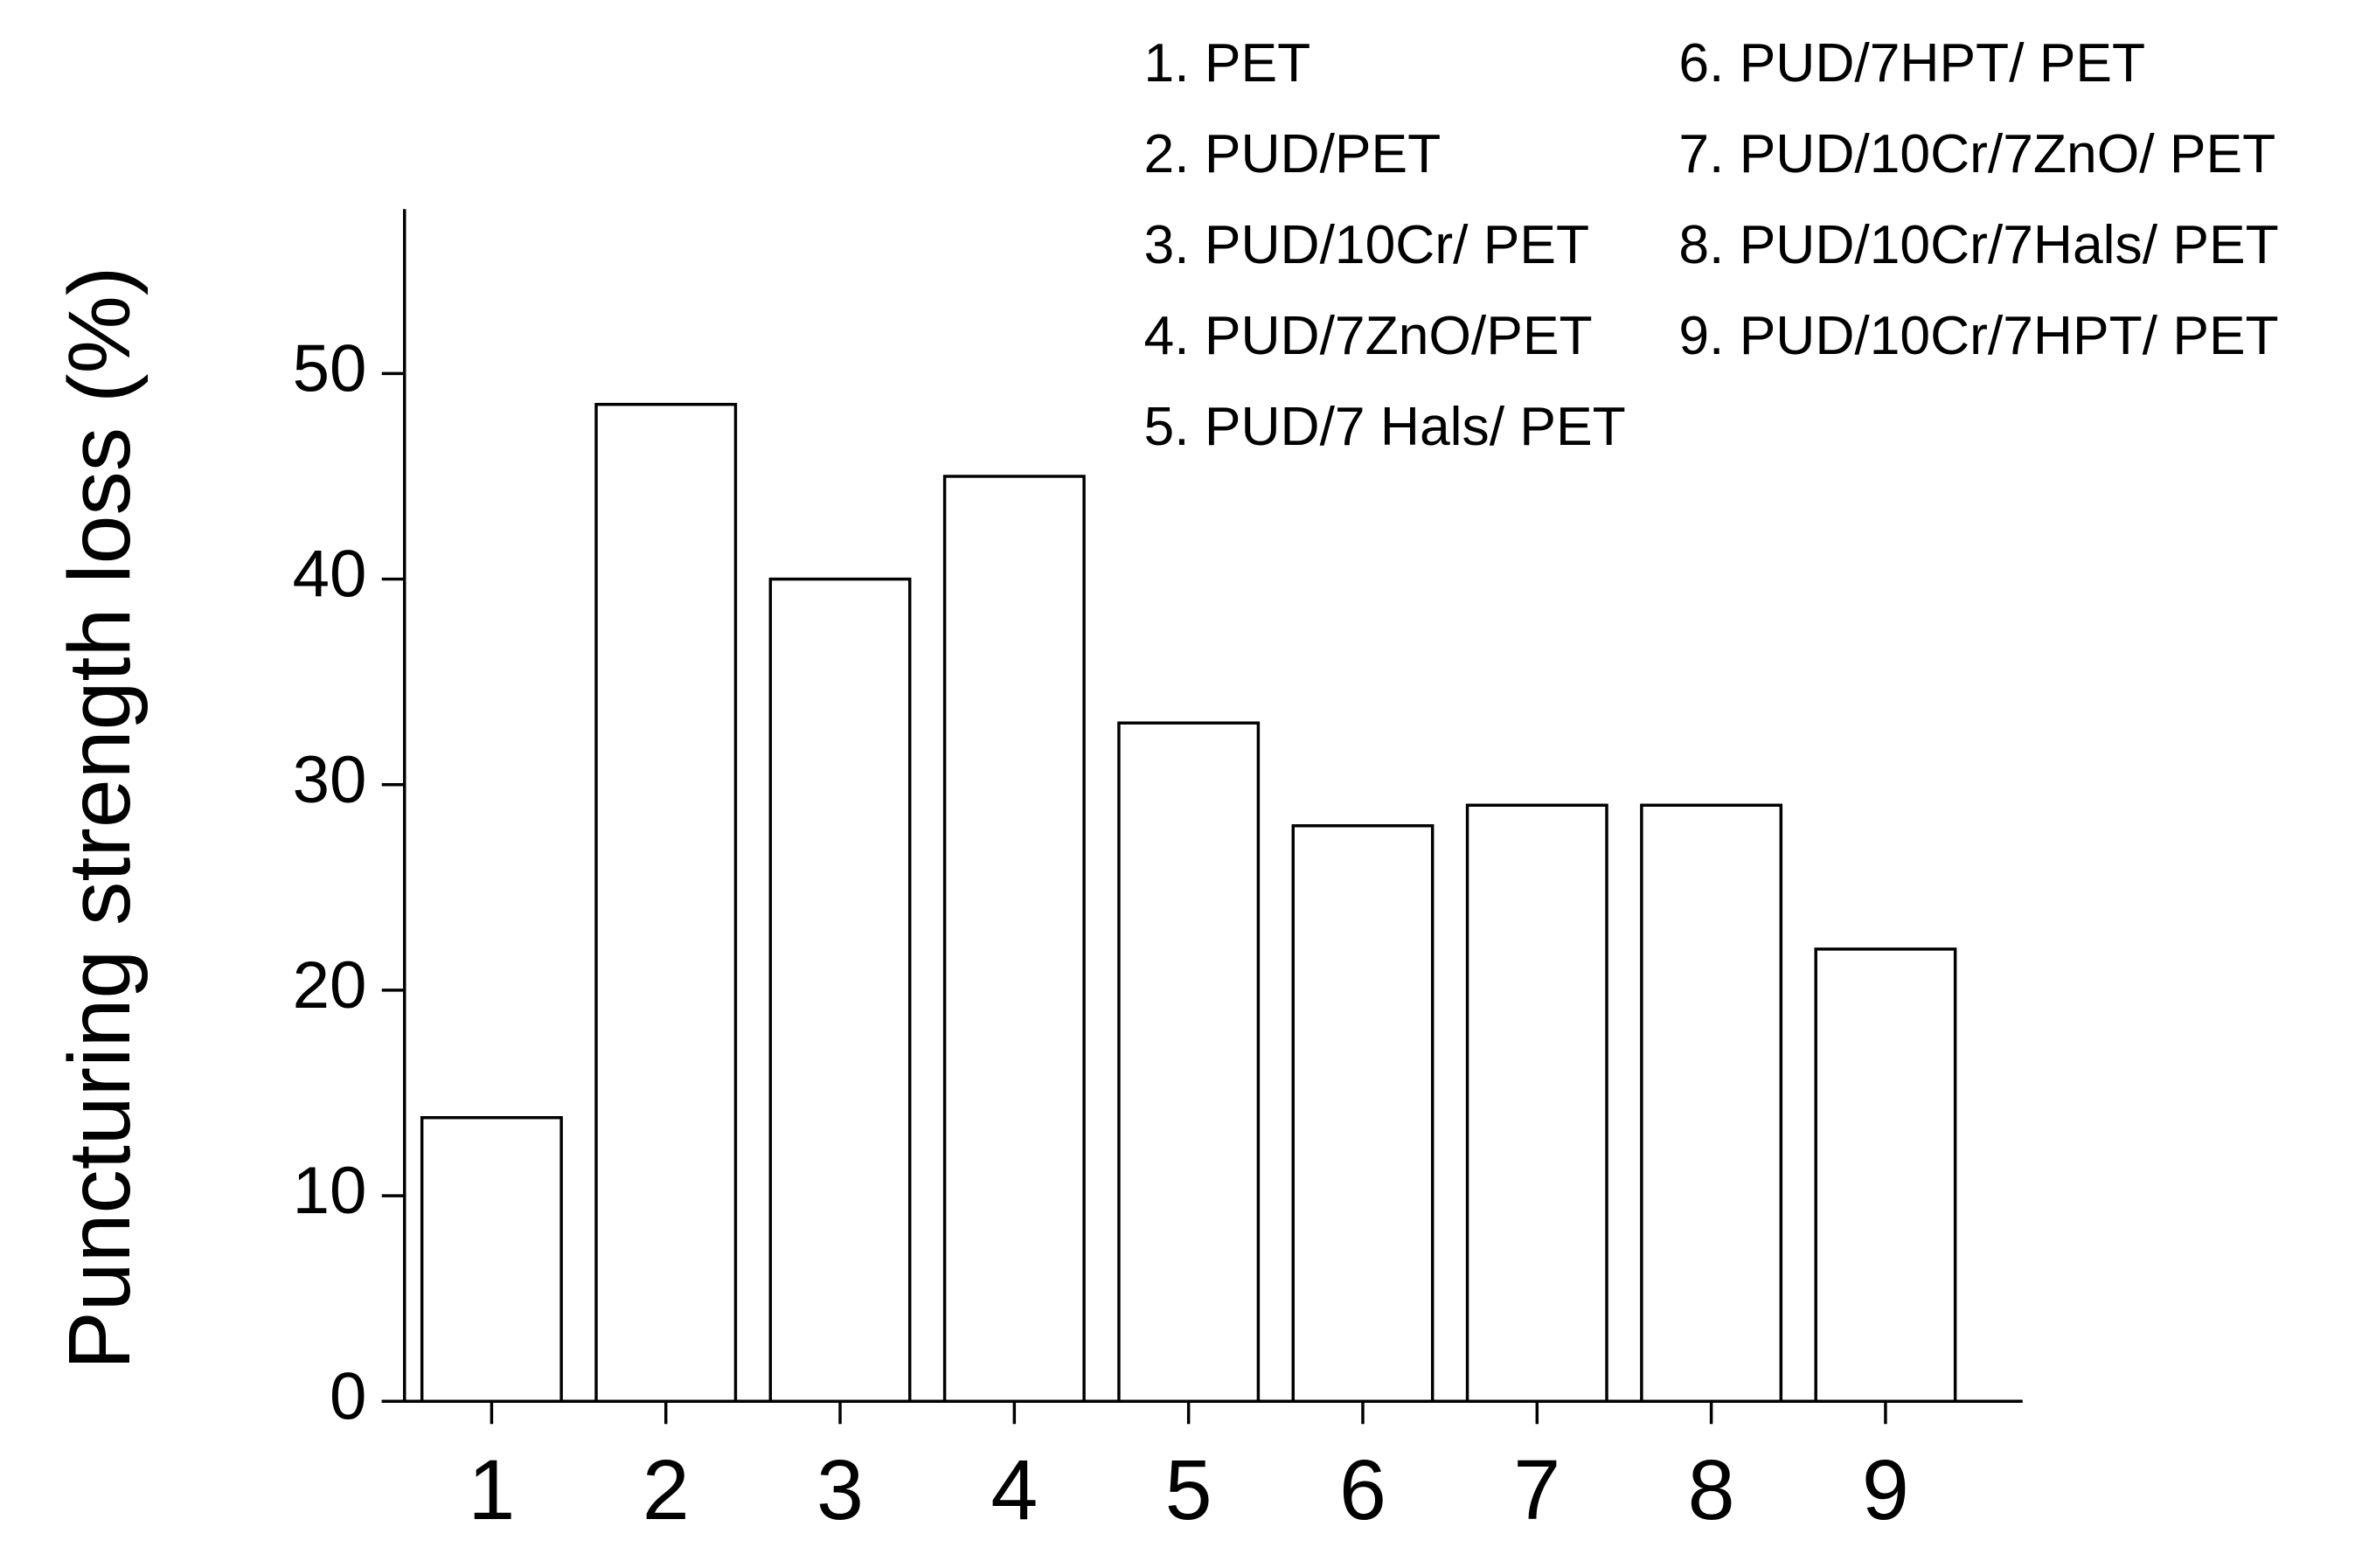 The image size is (2362, 1568). What do you see at coordinates (1976, 154) in the screenshot?
I see `annotation: 7. PUD/10Cr/7ZnO/ PET` at bounding box center [1976, 154].